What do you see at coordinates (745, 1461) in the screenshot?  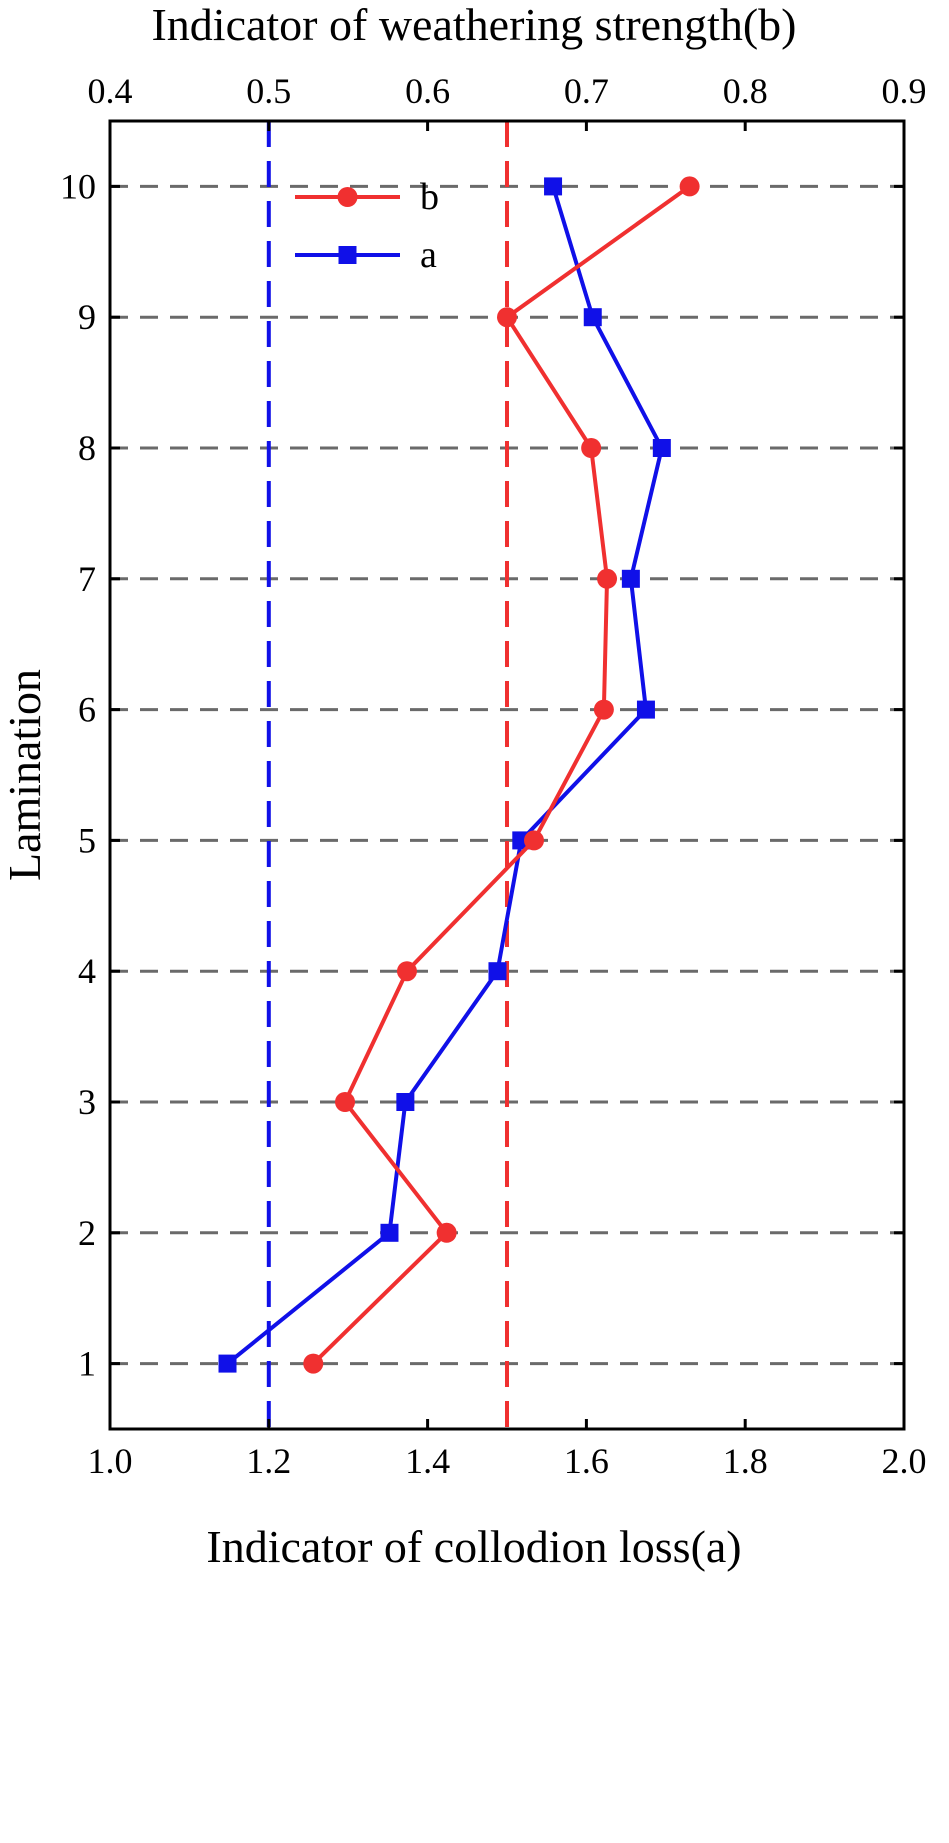 I see `tick-label-bottom: 1.8` at bounding box center [745, 1461].